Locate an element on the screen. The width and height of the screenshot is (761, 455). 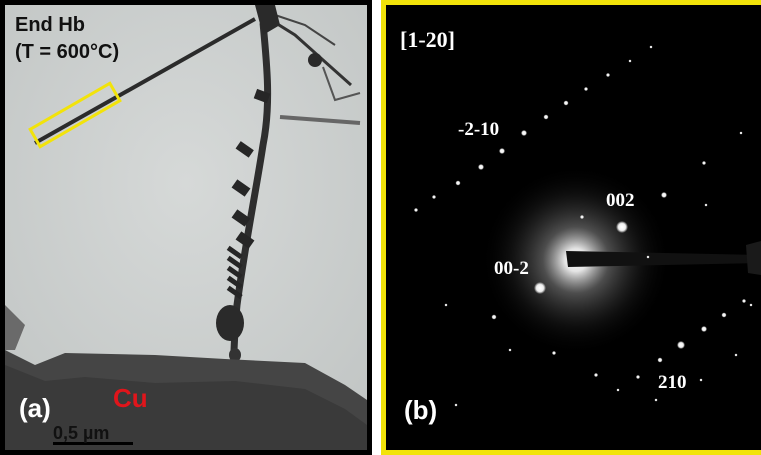
spot-label-minus2-minus1-0: -2-10 is located at coordinates (479, 129).